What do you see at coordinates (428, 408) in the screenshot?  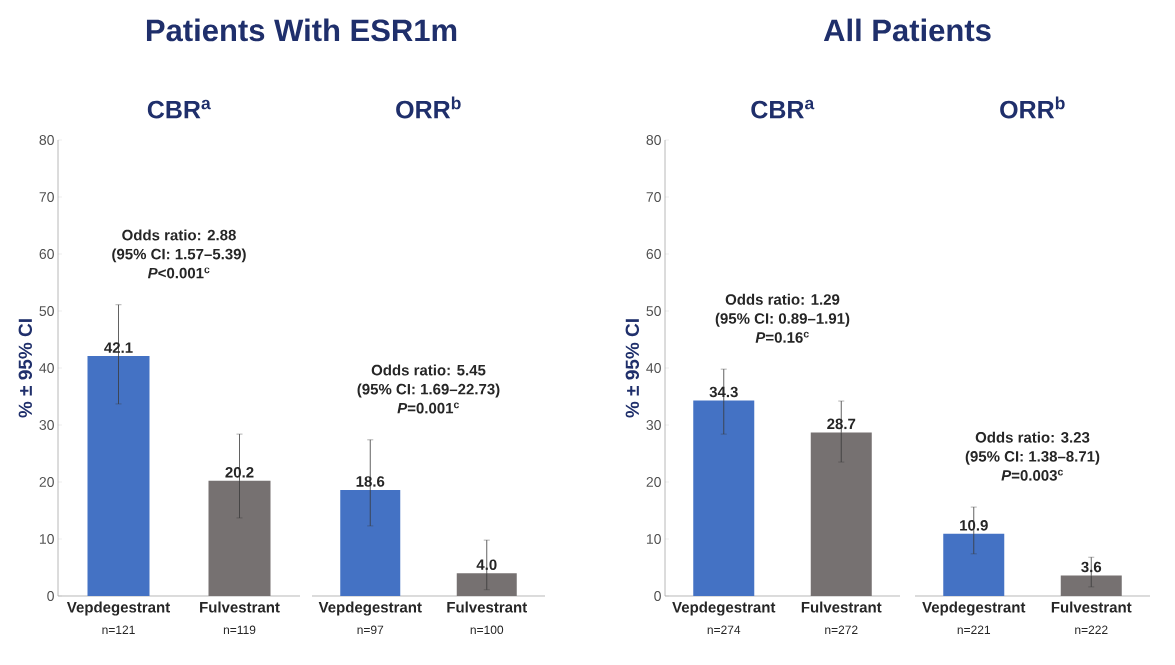 I see `annotation: P=0.001$^{c}$` at bounding box center [428, 408].